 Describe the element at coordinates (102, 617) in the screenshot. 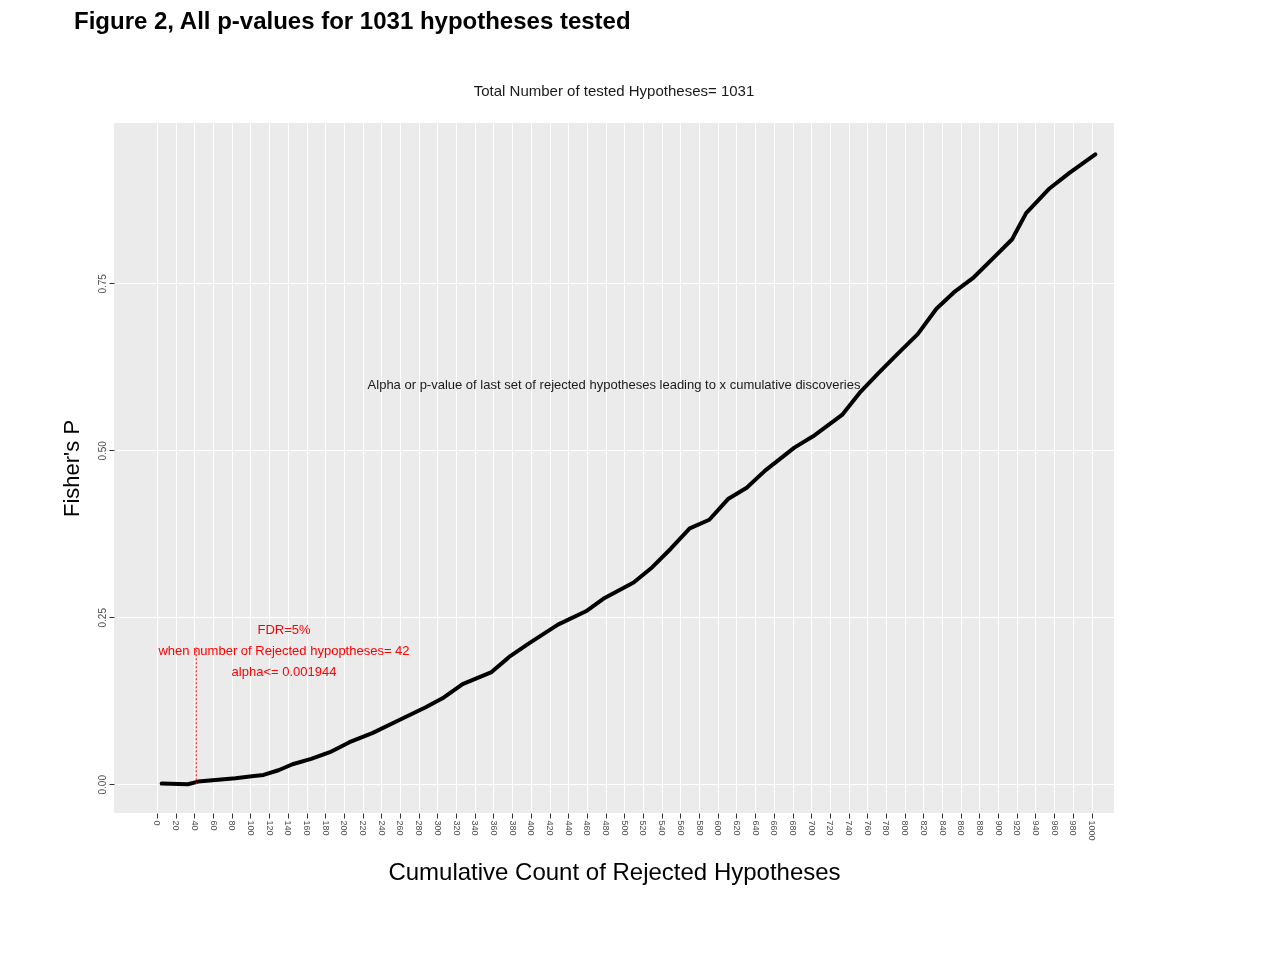

I see `y-tick-label: 0.25` at that location.